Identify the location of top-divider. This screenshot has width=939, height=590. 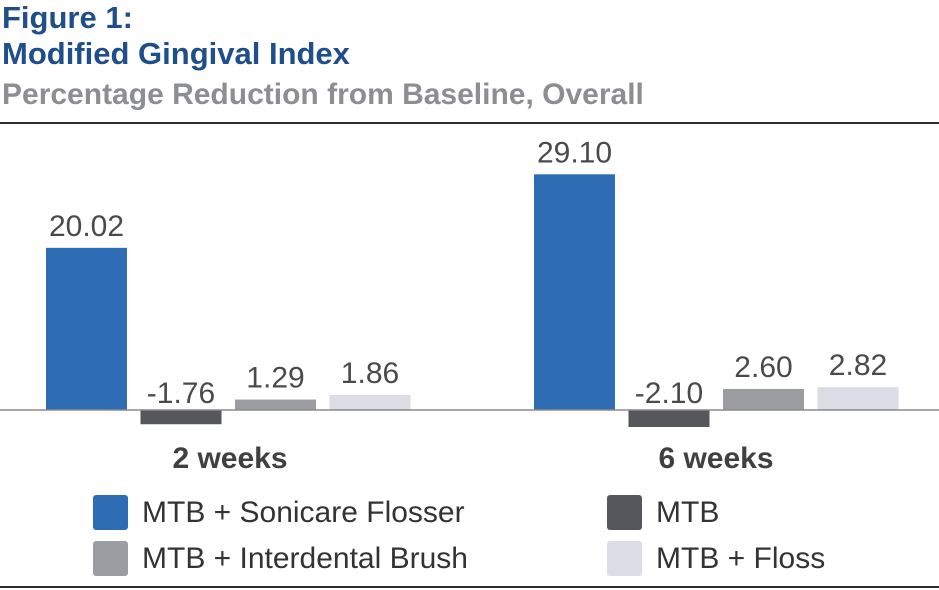
(469, 123).